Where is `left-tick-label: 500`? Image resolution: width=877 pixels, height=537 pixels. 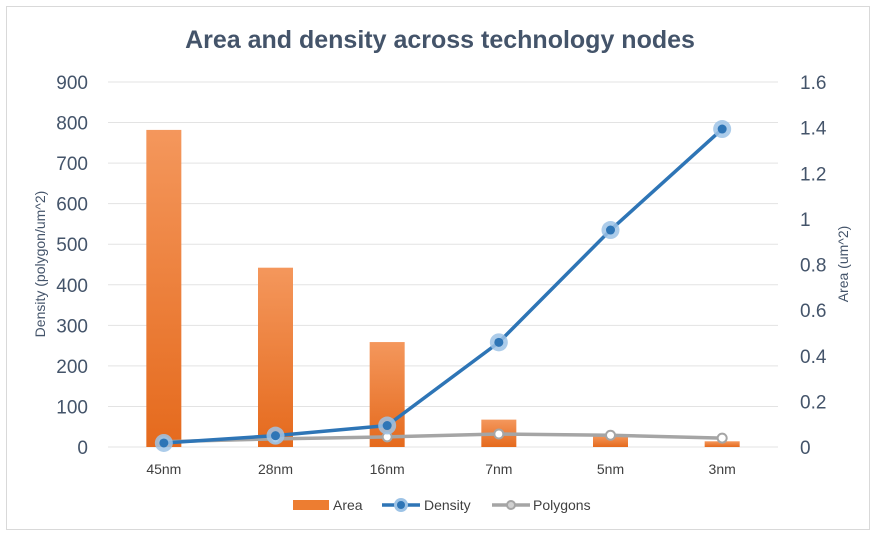 left-tick-label: 500 is located at coordinates (72, 245).